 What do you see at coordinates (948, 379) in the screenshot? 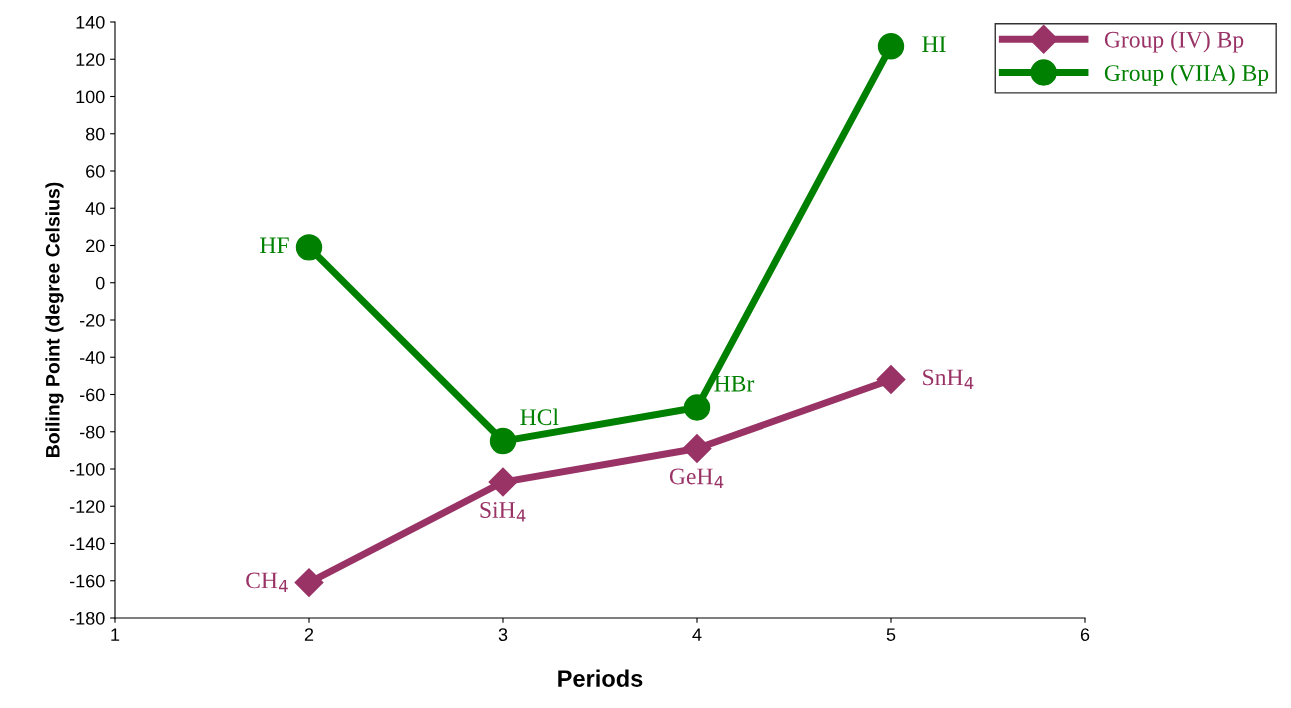
I see `annotation: SnH$_{4}$` at bounding box center [948, 379].